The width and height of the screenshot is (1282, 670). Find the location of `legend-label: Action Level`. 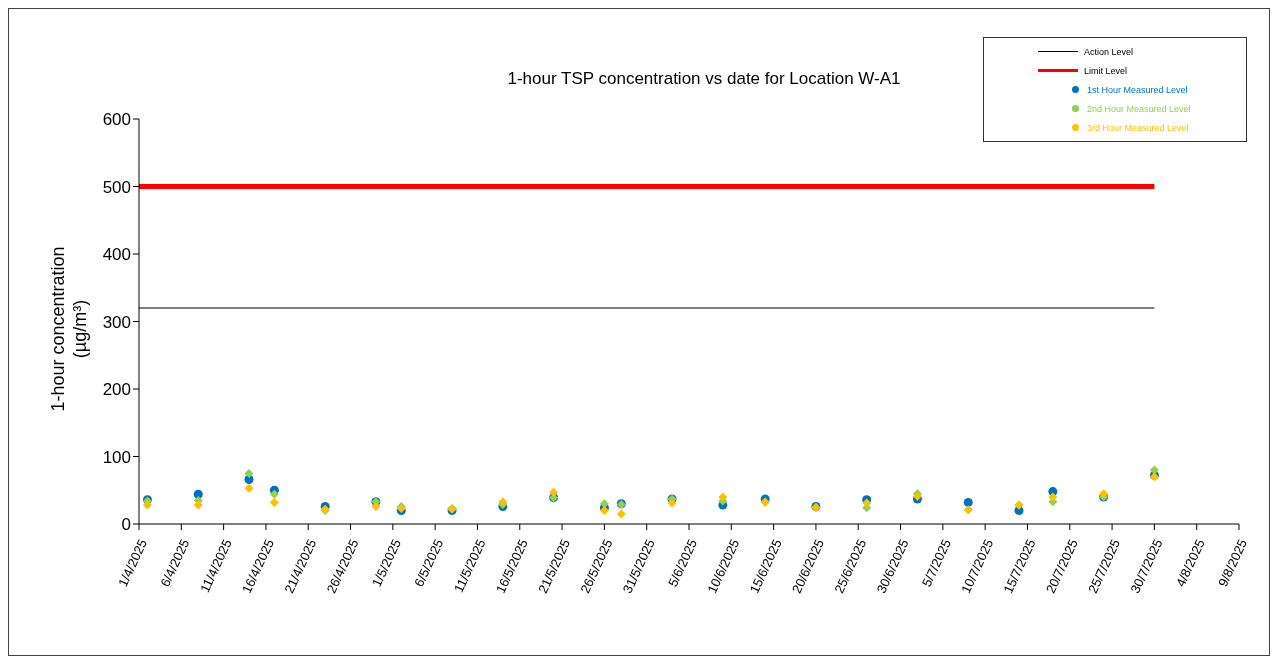

legend-label: Action Level is located at coordinates (1109, 51).